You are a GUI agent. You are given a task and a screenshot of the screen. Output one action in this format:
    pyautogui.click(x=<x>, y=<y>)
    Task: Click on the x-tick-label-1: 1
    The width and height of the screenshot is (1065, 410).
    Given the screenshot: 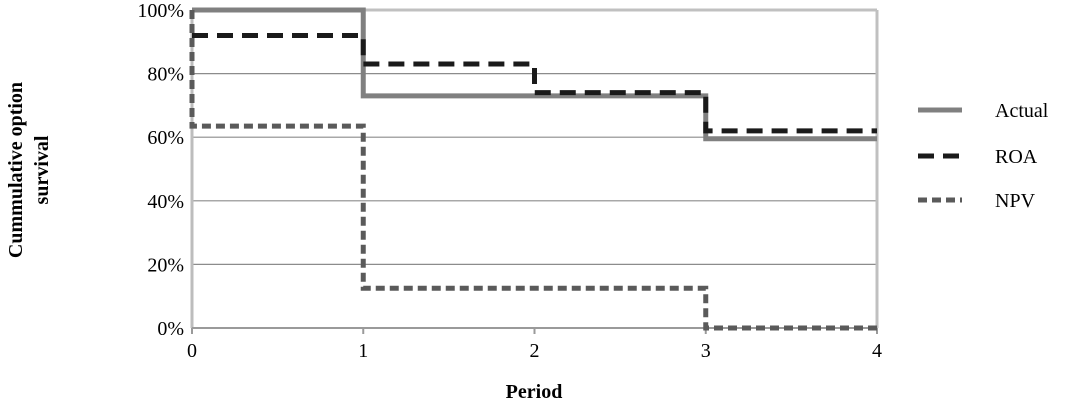 What is the action you would take?
    pyautogui.click(x=363, y=351)
    